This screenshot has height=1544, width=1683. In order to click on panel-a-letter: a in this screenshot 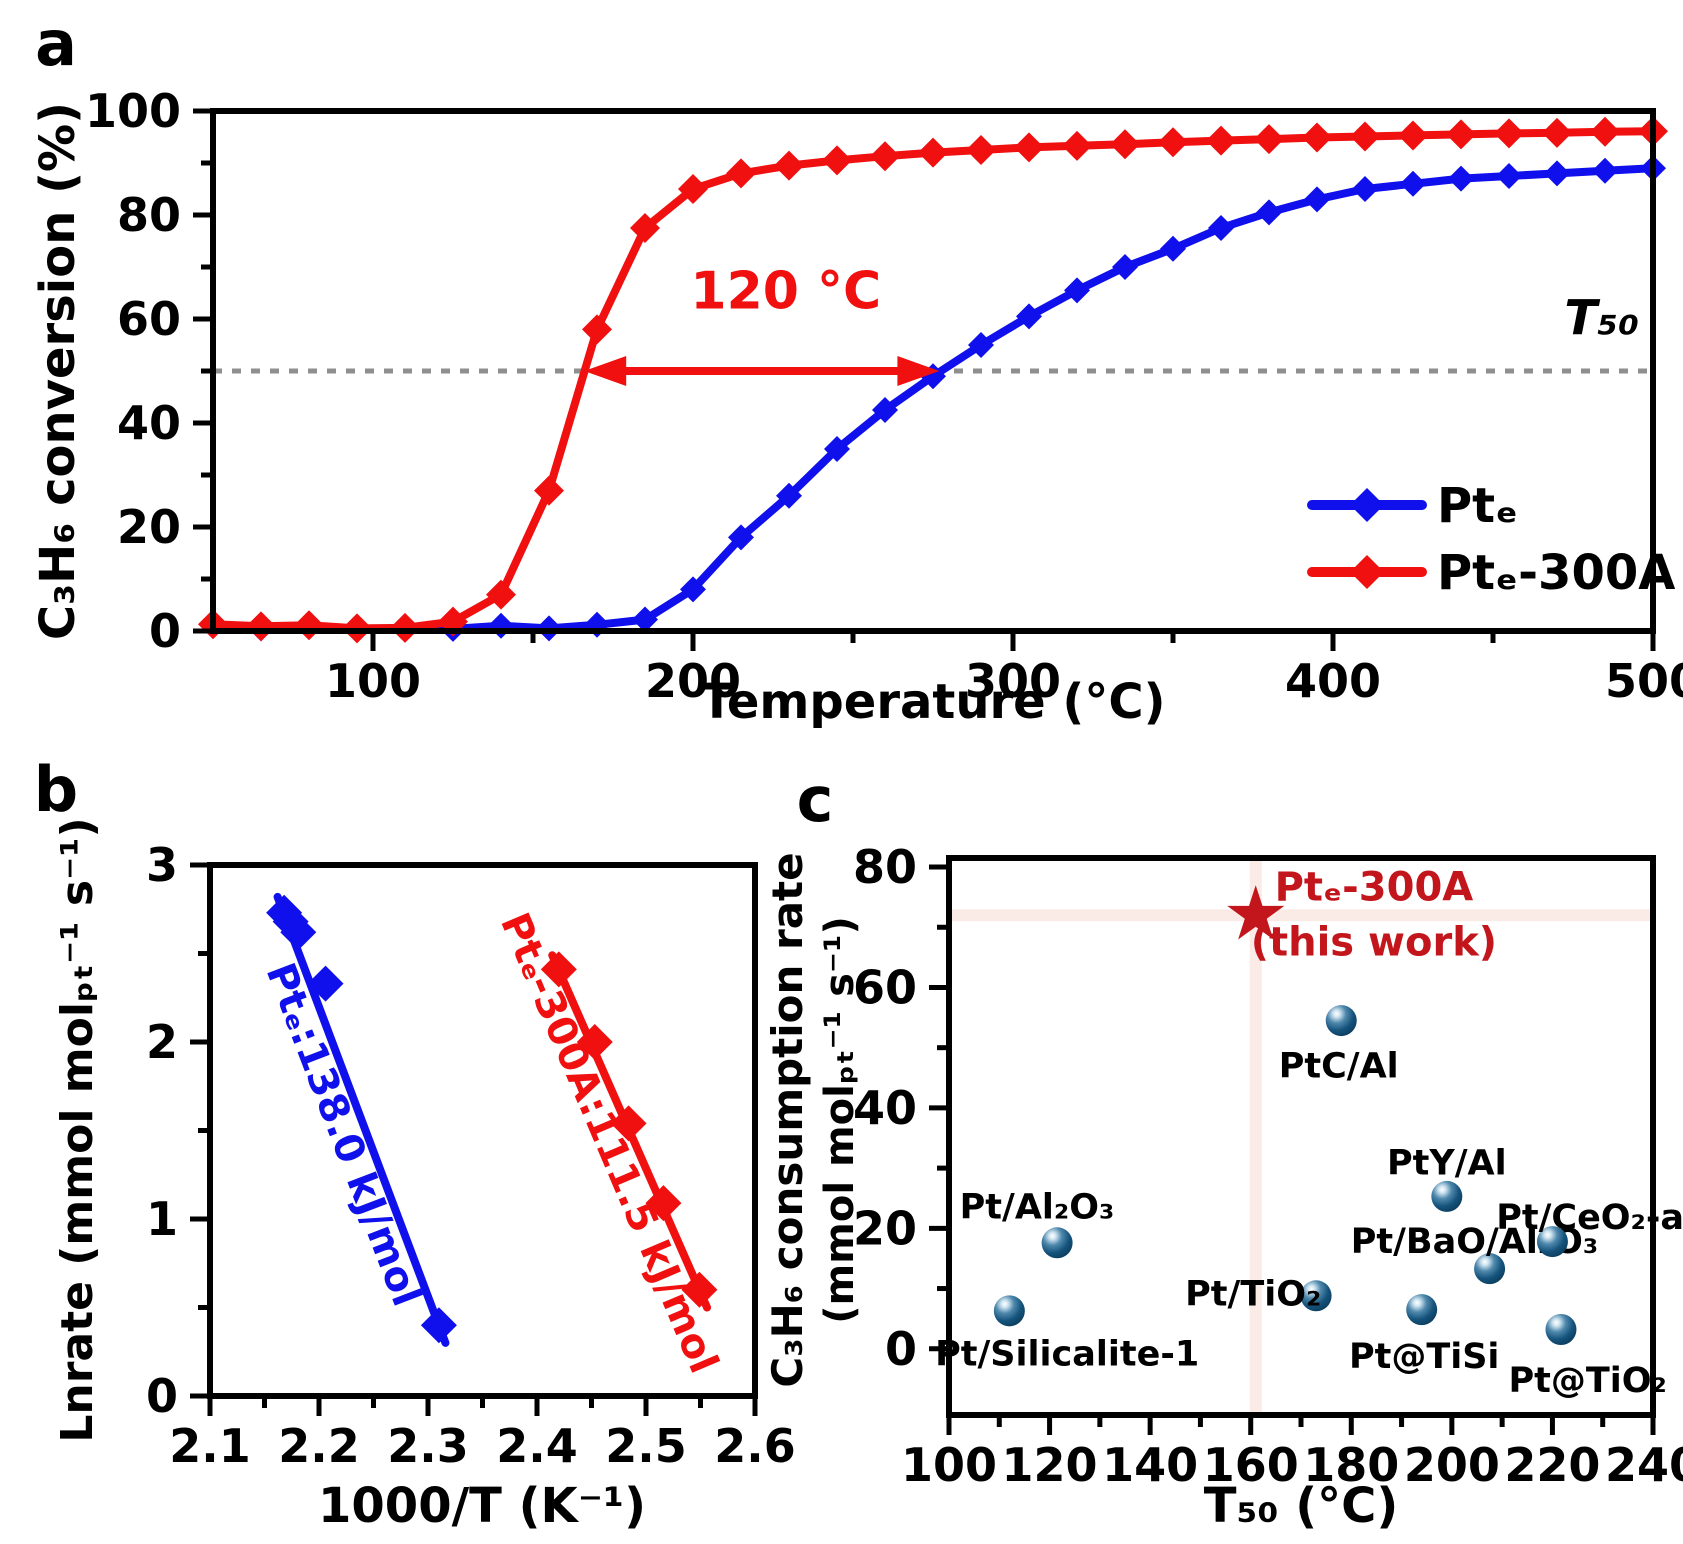, I will do `click(56, 43)`.